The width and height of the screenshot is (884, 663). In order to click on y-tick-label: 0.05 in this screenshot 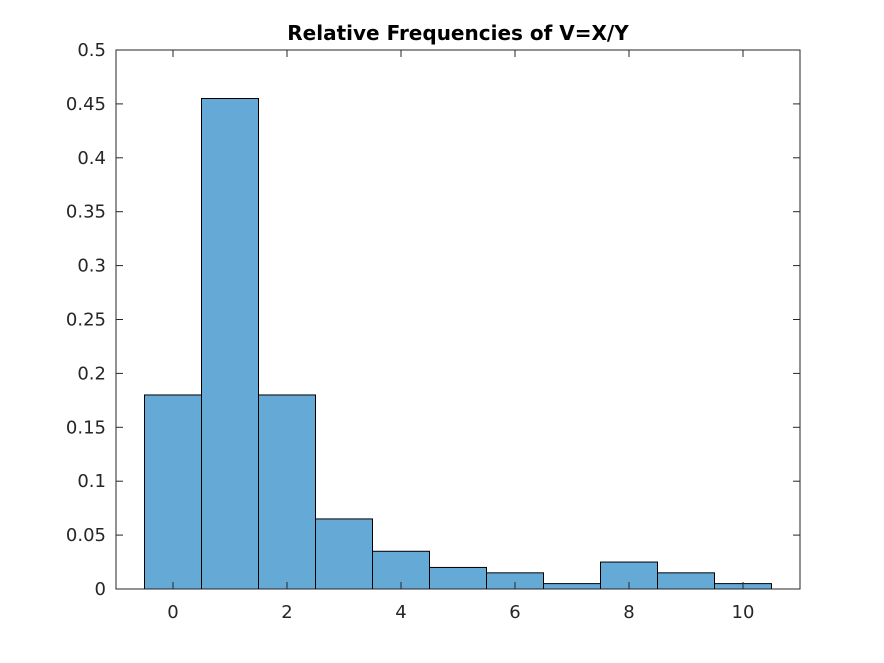, I will do `click(86, 535)`.